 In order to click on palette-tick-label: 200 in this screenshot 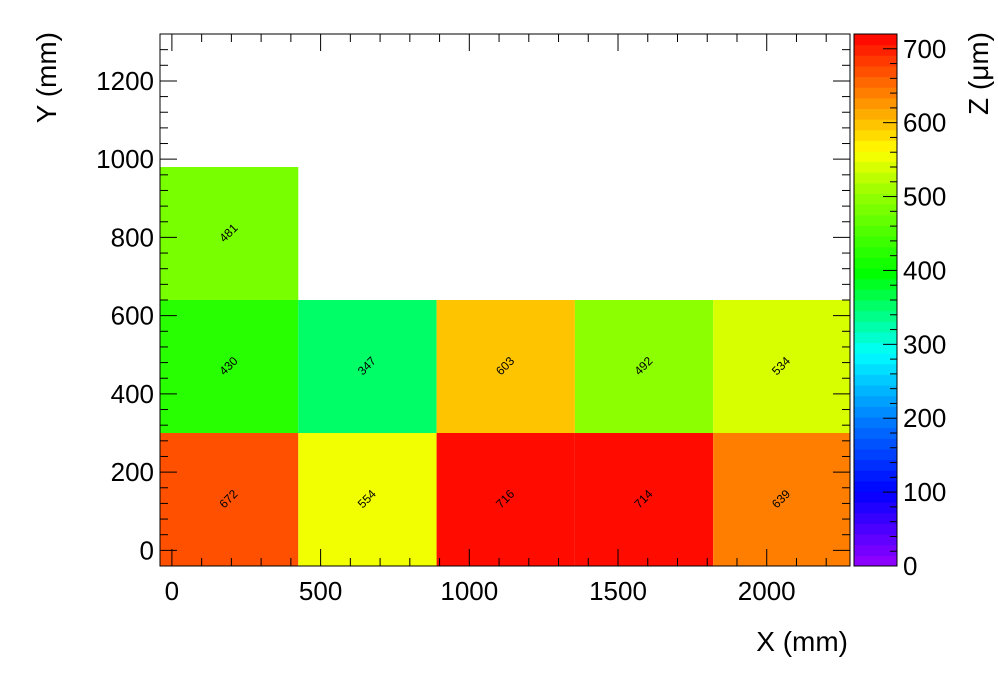, I will do `click(924, 418)`.